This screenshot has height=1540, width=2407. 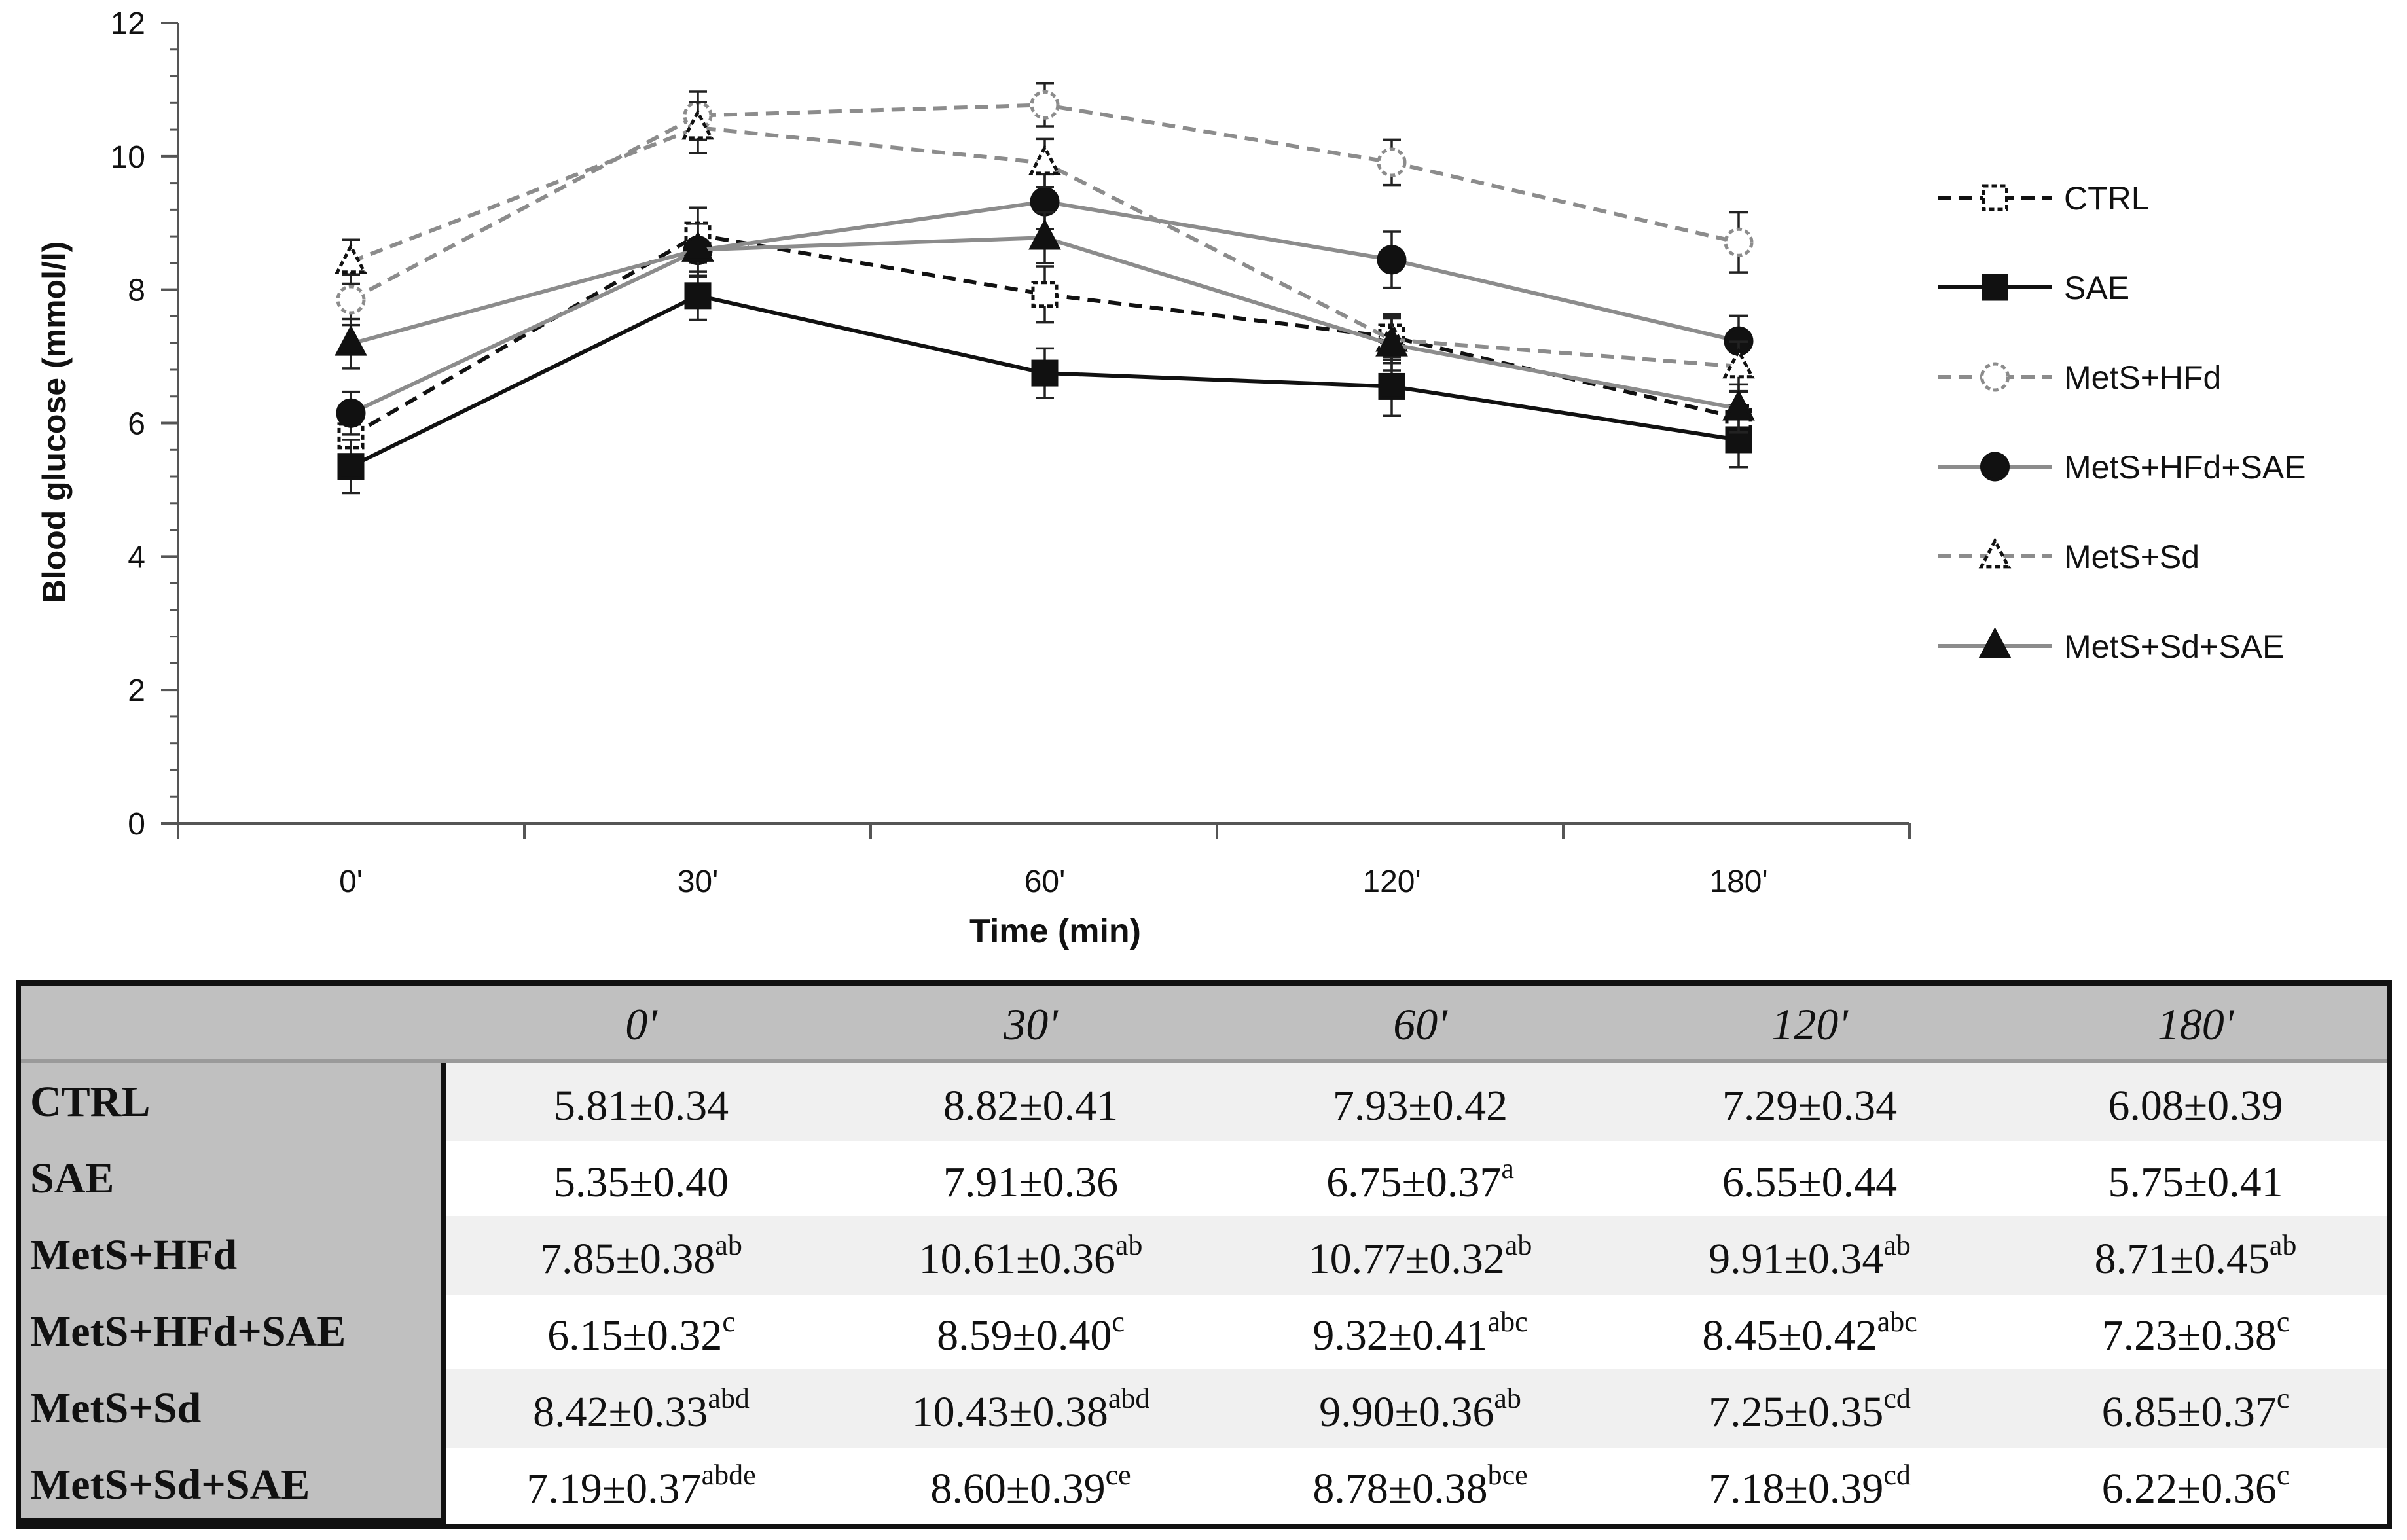 I want to click on table-cell: 6.08±0.39, so click(x=2195, y=1102).